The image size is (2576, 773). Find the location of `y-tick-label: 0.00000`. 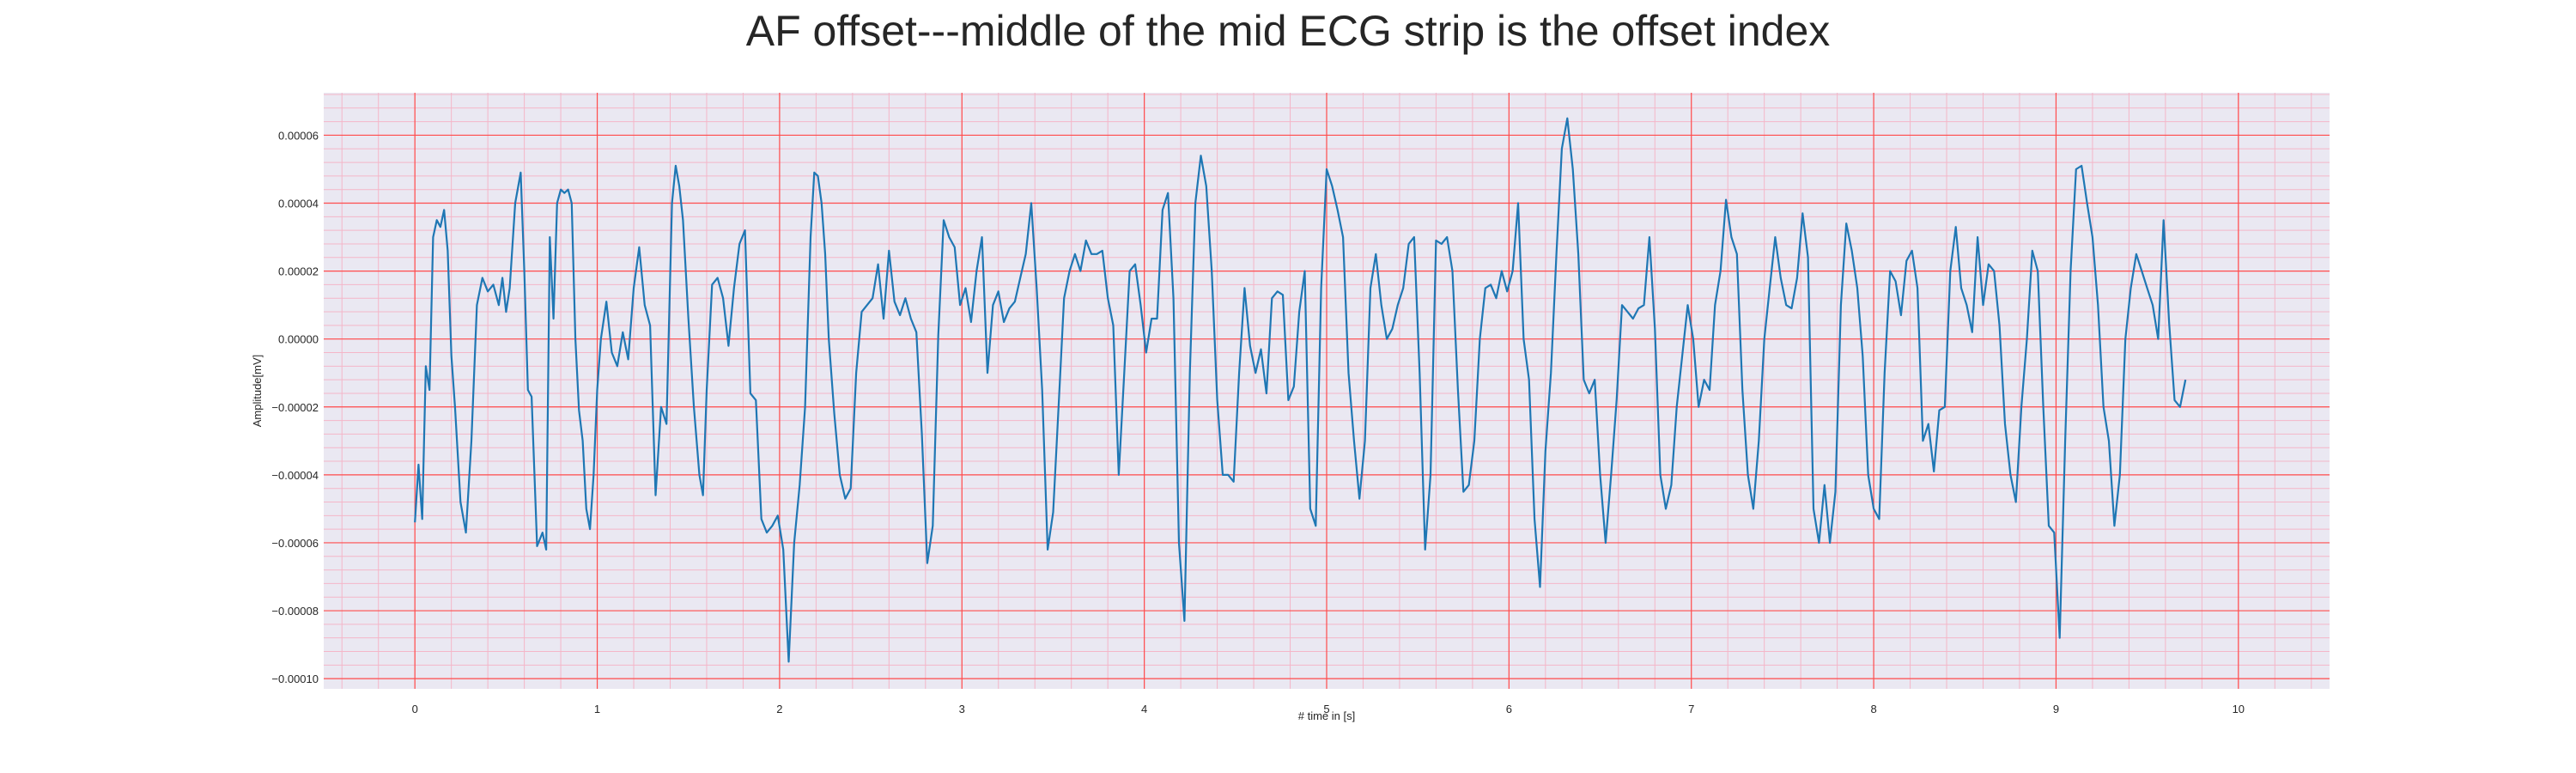

y-tick-label: 0.00000 is located at coordinates (298, 339).